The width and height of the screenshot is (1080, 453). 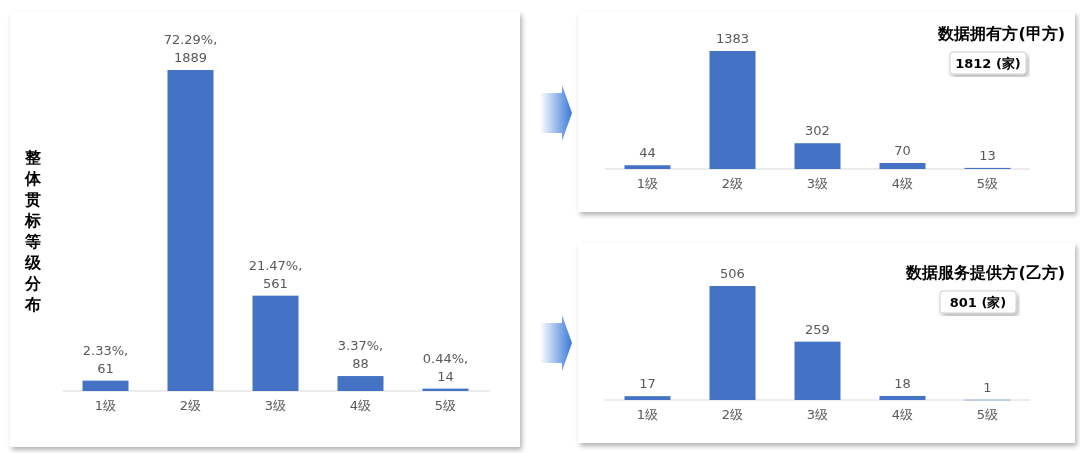 I want to click on data-label: 3.37%, 88, so click(x=360, y=355).